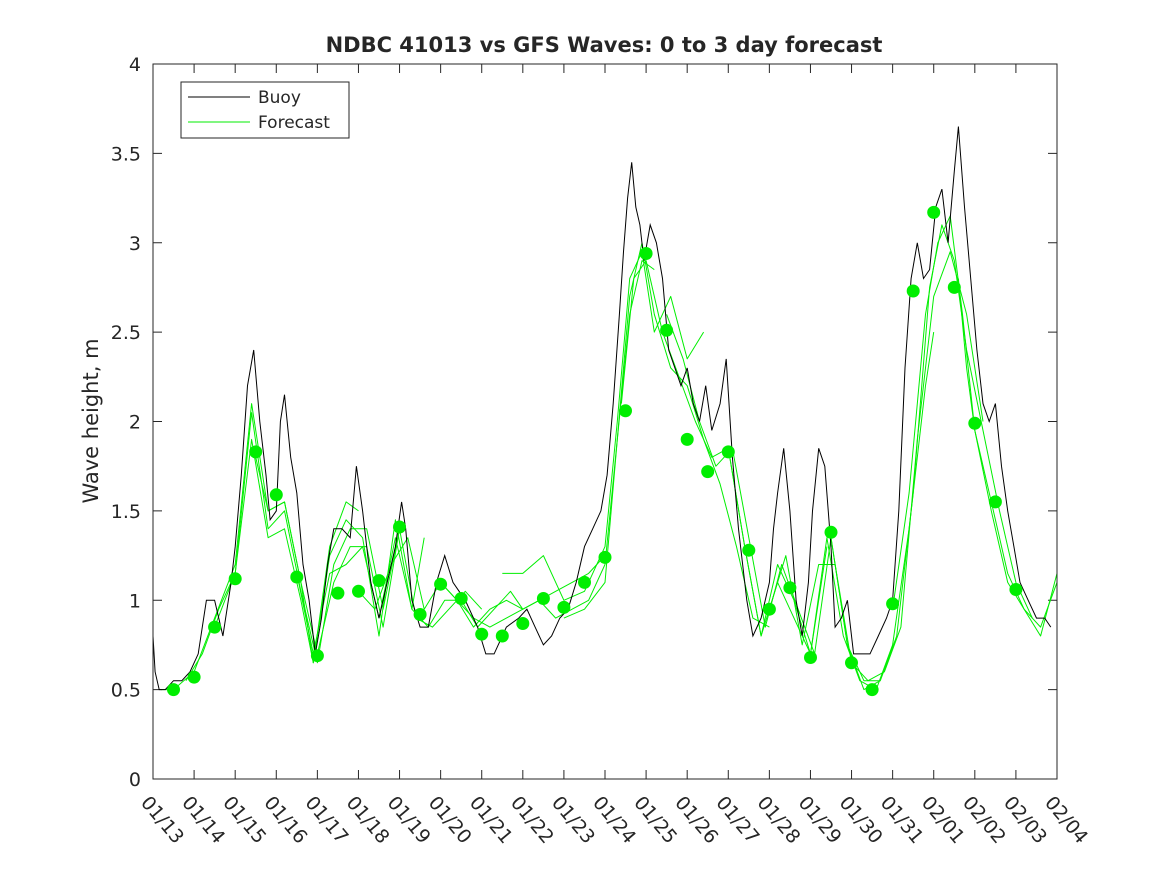  What do you see at coordinates (294, 123) in the screenshot?
I see `legend-forecast-label: Forecast` at bounding box center [294, 123].